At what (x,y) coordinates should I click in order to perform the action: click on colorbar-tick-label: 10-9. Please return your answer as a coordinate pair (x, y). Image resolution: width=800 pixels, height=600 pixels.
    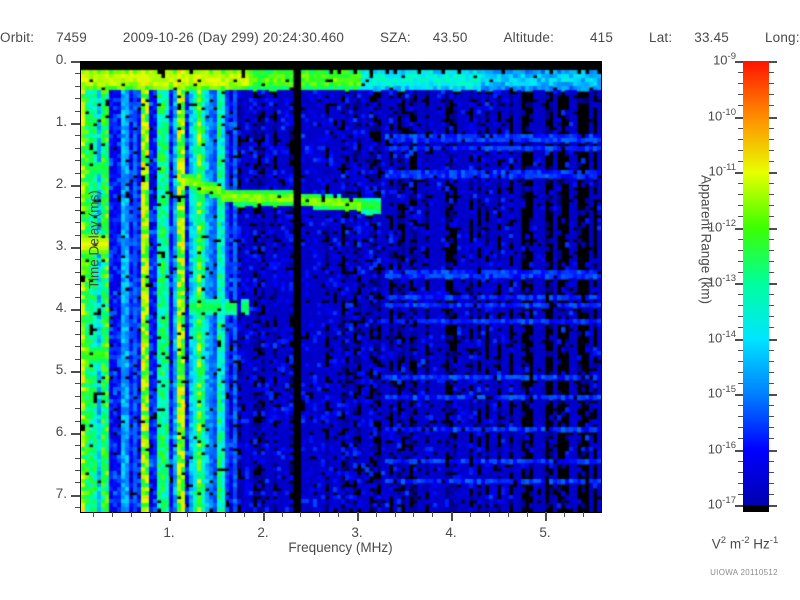
    Looking at the image, I should click on (724, 59).